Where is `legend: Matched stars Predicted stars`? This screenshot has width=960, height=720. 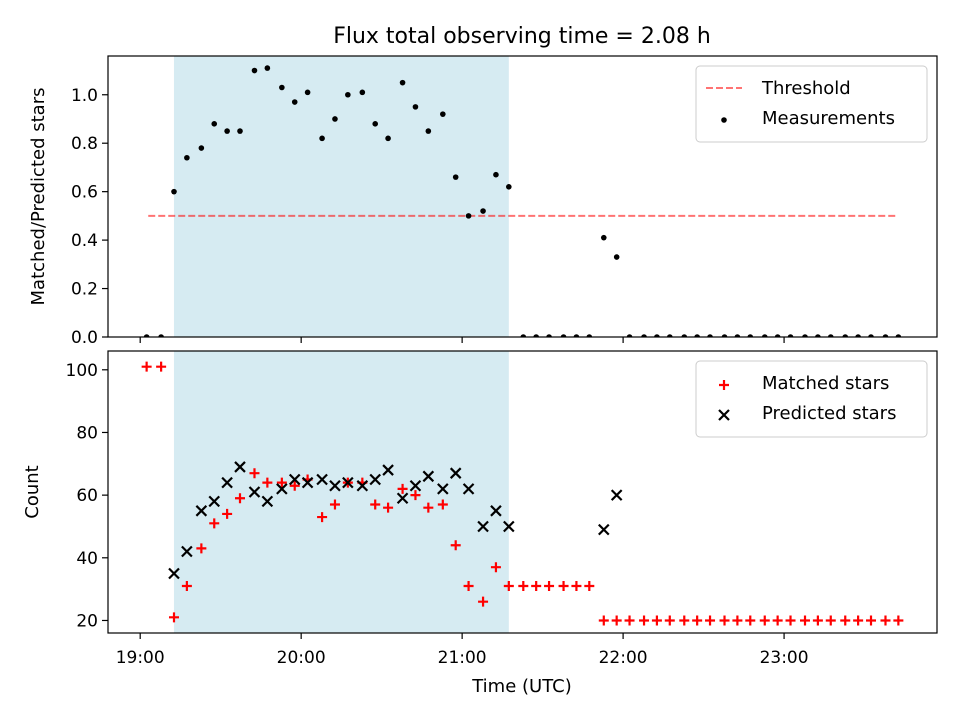
legend: Matched stars Predicted stars is located at coordinates (811, 399).